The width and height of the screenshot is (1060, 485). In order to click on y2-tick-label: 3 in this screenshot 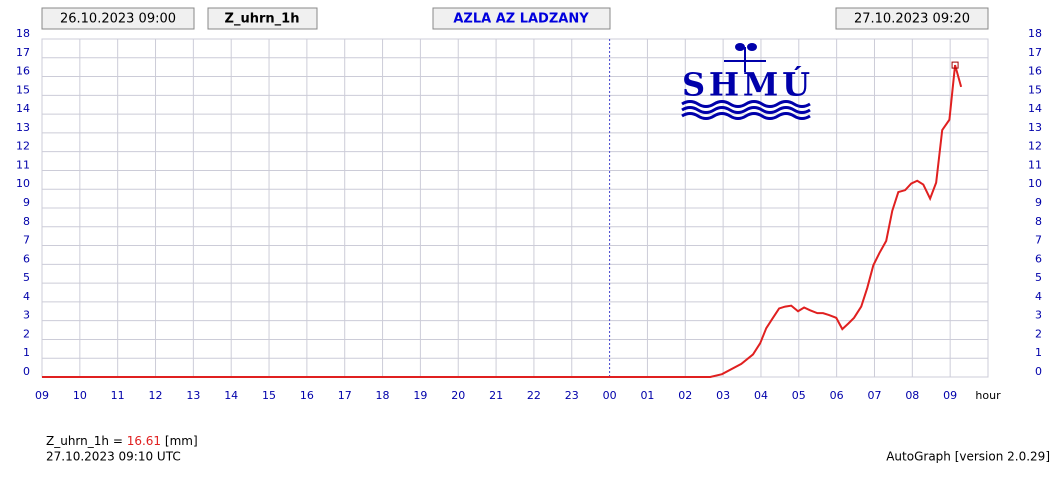, I will do `click(1038, 315)`.